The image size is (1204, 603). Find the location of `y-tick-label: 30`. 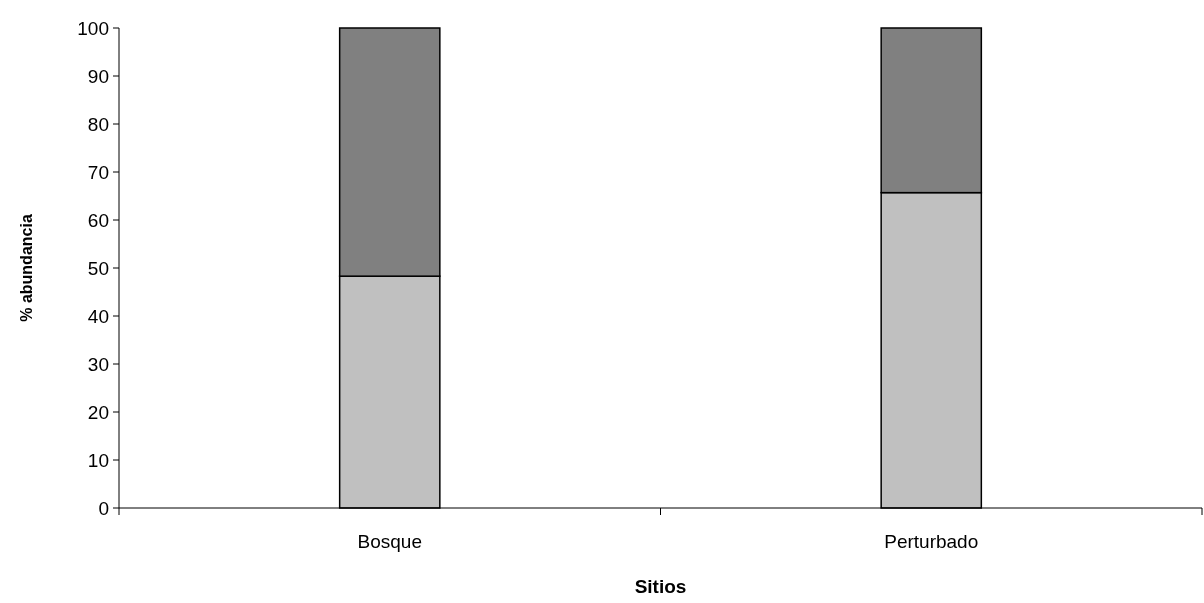

y-tick-label: 30 is located at coordinates (98, 364).